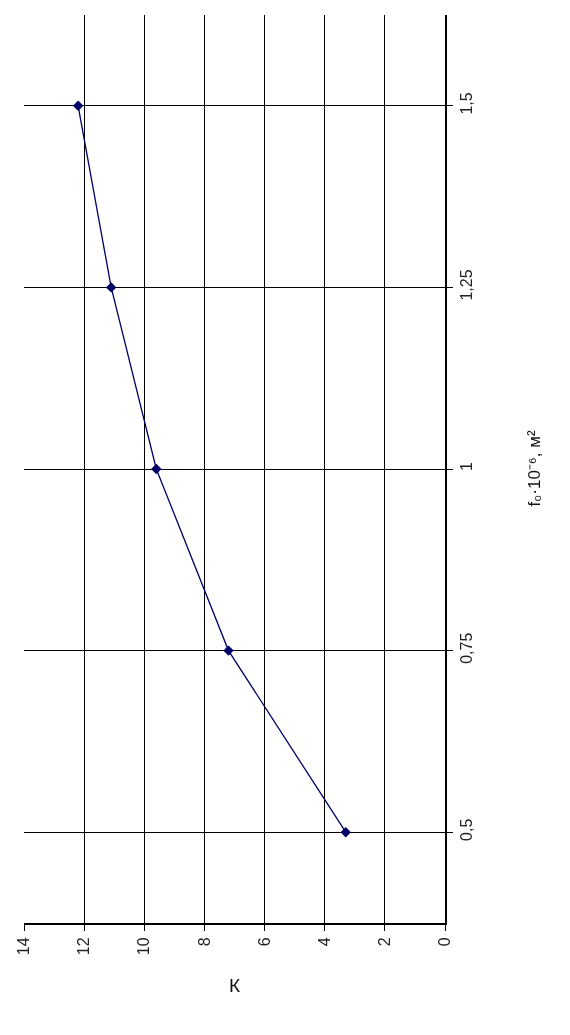  Describe the element at coordinates (84, 946) in the screenshot. I see `x-tick-label: 12` at that location.